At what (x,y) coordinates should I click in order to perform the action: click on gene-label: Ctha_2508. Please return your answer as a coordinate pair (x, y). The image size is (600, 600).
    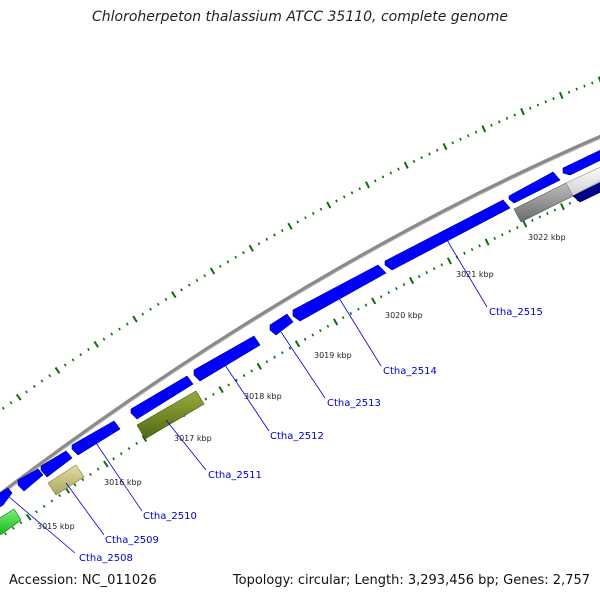
    Looking at the image, I should click on (106, 558).